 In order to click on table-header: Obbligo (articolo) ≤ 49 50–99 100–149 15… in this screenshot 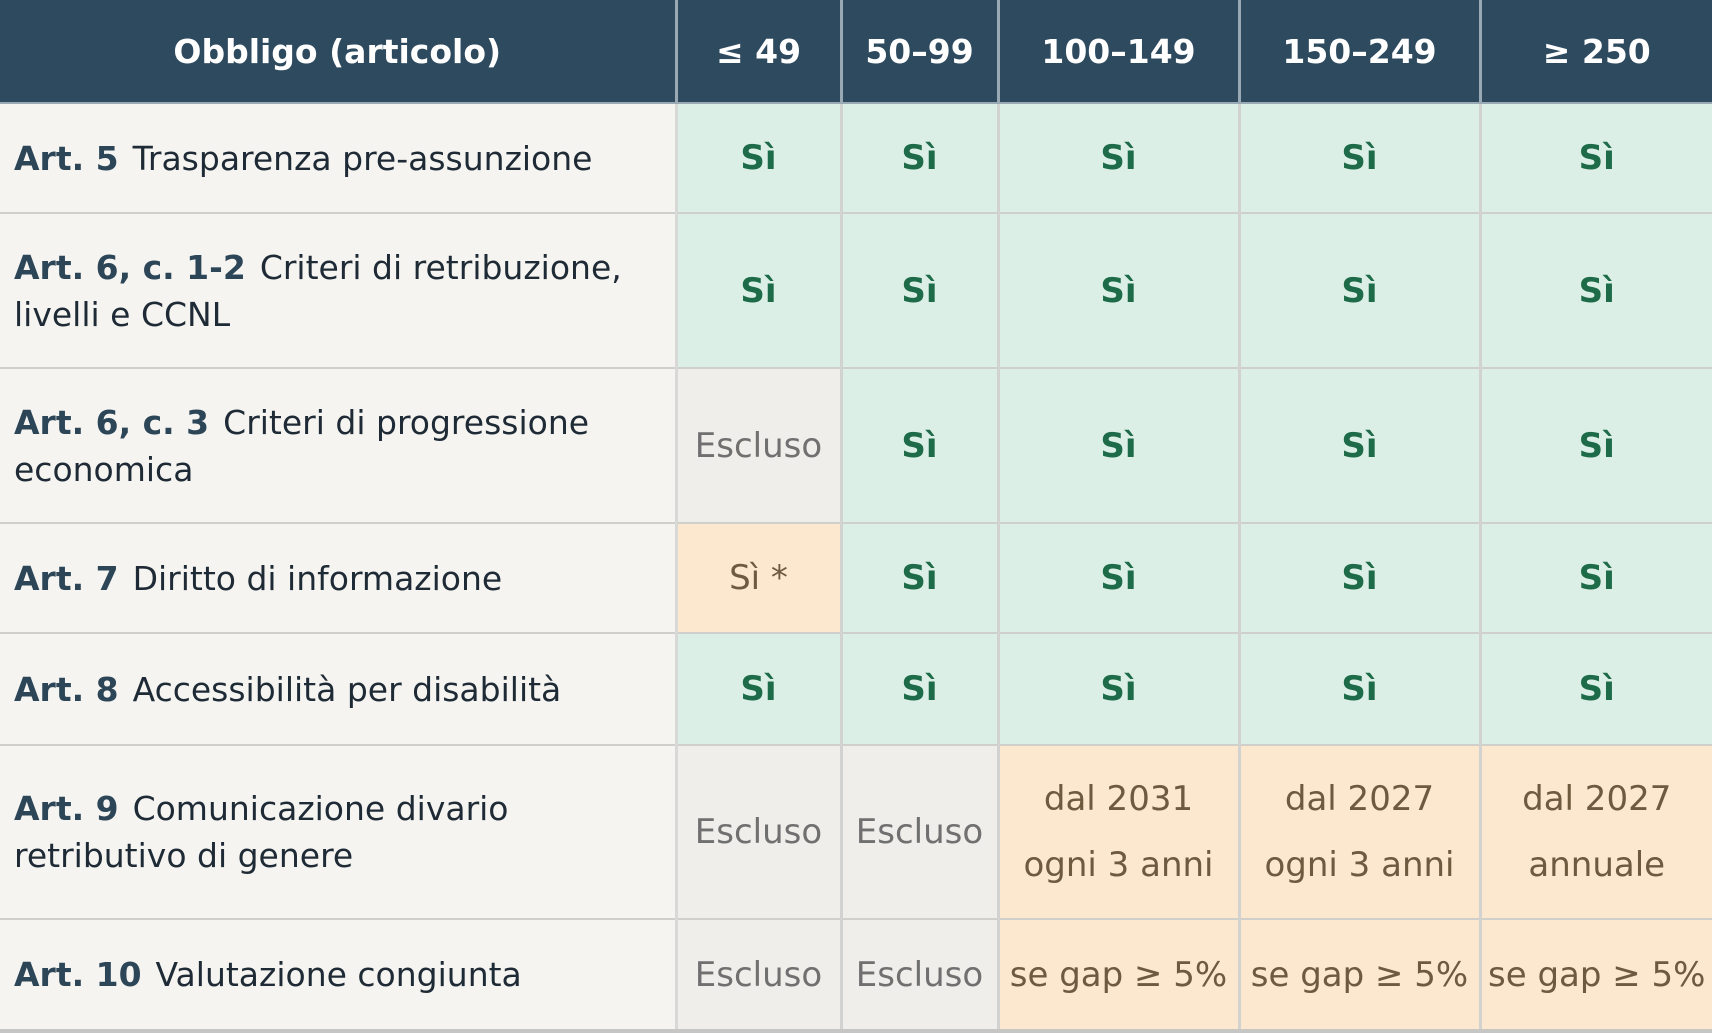, I will do `click(856, 52)`.